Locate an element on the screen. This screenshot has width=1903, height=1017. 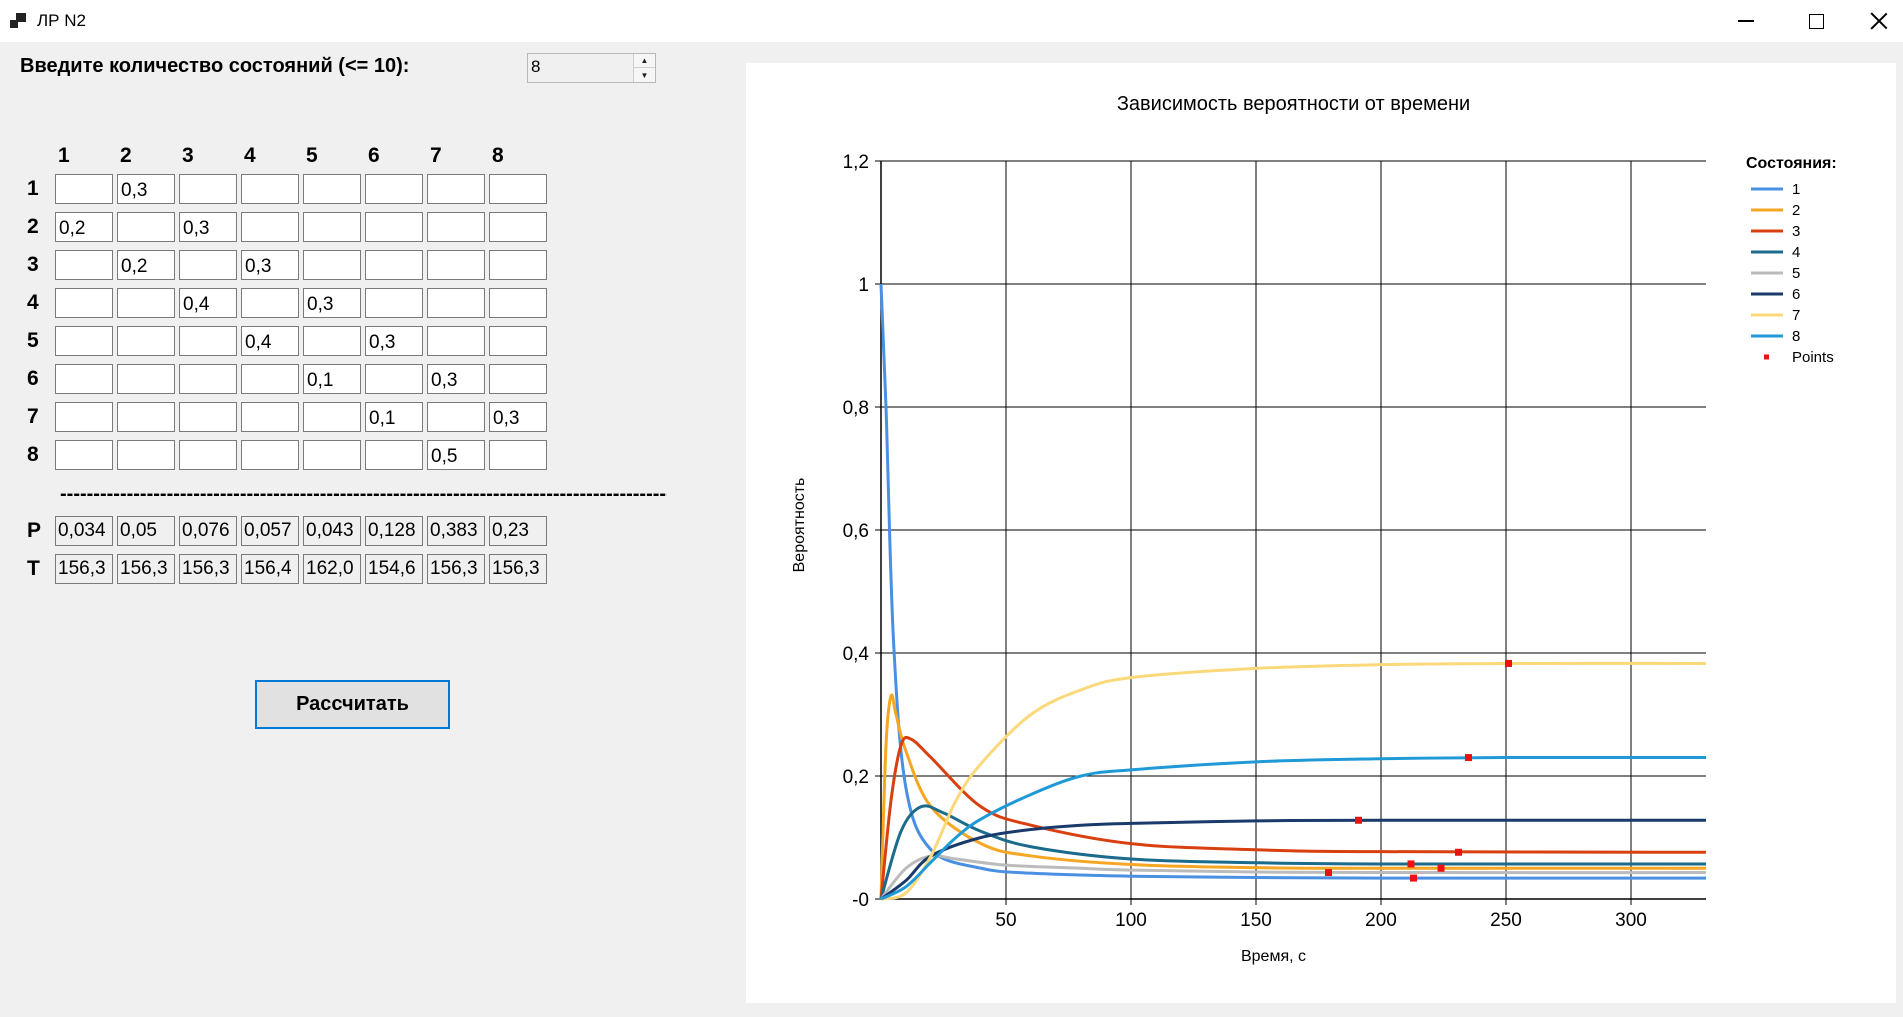
legend-label: 2 is located at coordinates (1796, 210).